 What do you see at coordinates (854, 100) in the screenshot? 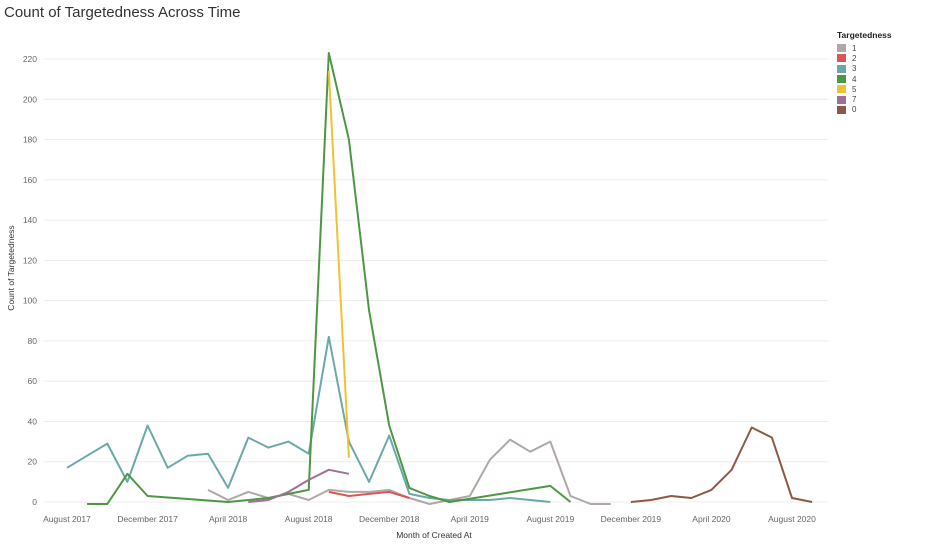
I see `legend-label: 7` at bounding box center [854, 100].